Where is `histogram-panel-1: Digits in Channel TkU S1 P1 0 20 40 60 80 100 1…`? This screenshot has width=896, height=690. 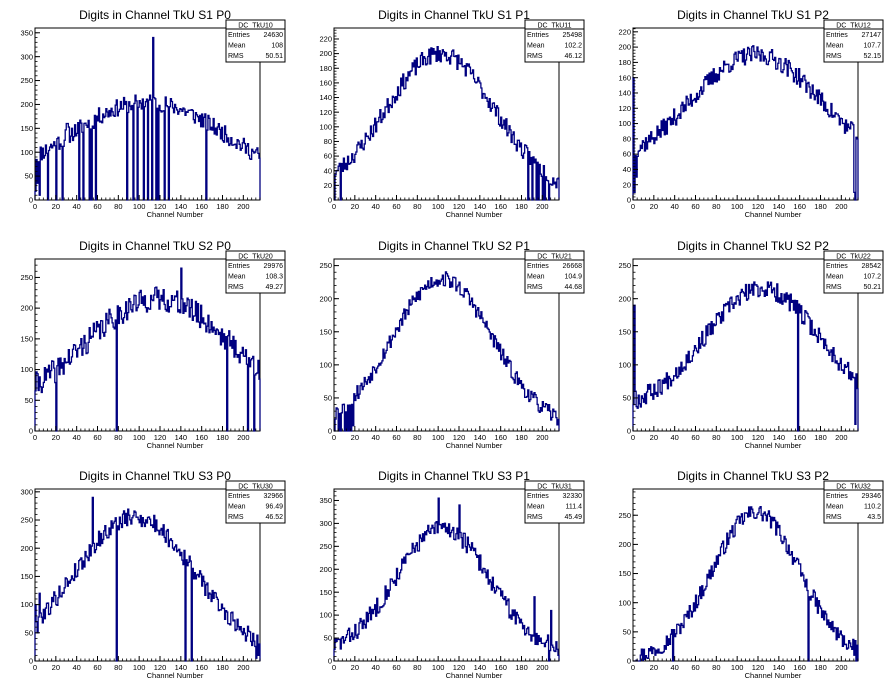 histogram-panel-1: Digits in Channel TkU S1 P1 0 20 40 60 80 100 1… is located at coordinates (452, 113).